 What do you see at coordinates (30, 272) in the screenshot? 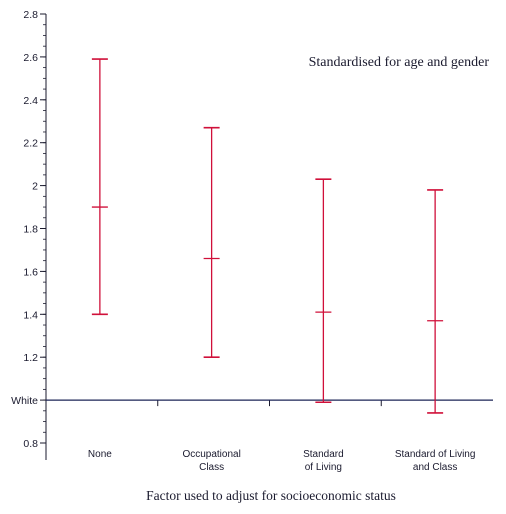
I see `y-tick-label: 1.6` at bounding box center [30, 272].